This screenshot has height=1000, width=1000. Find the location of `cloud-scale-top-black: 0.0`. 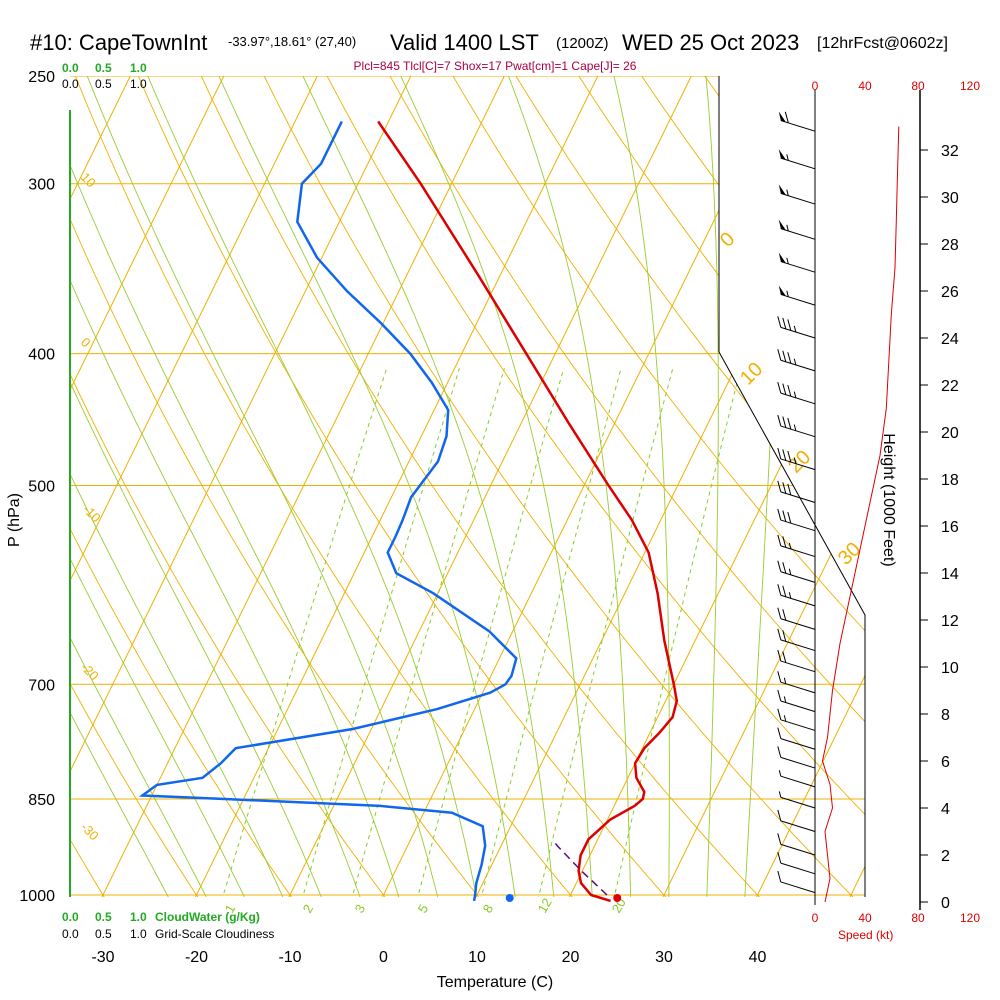

cloud-scale-top-black: 0.0 is located at coordinates (70, 84).